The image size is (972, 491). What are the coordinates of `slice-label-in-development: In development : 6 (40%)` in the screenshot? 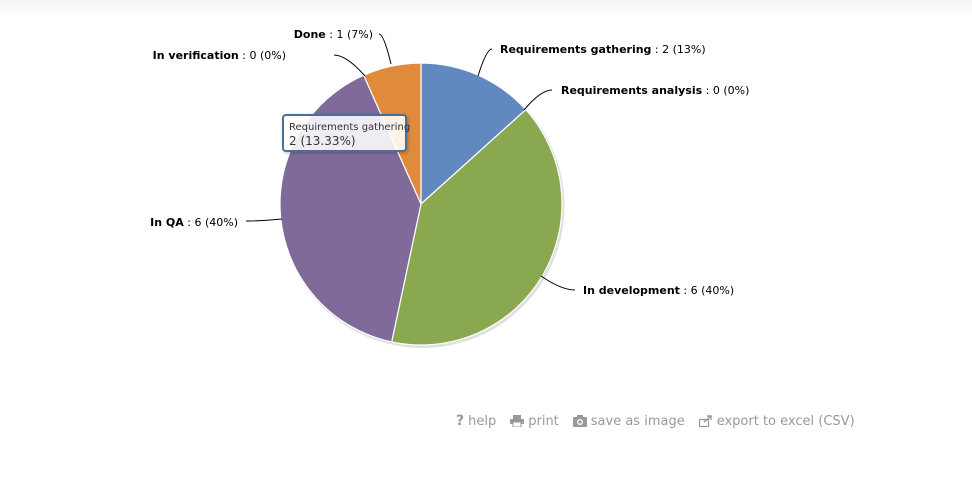 It's located at (658, 290).